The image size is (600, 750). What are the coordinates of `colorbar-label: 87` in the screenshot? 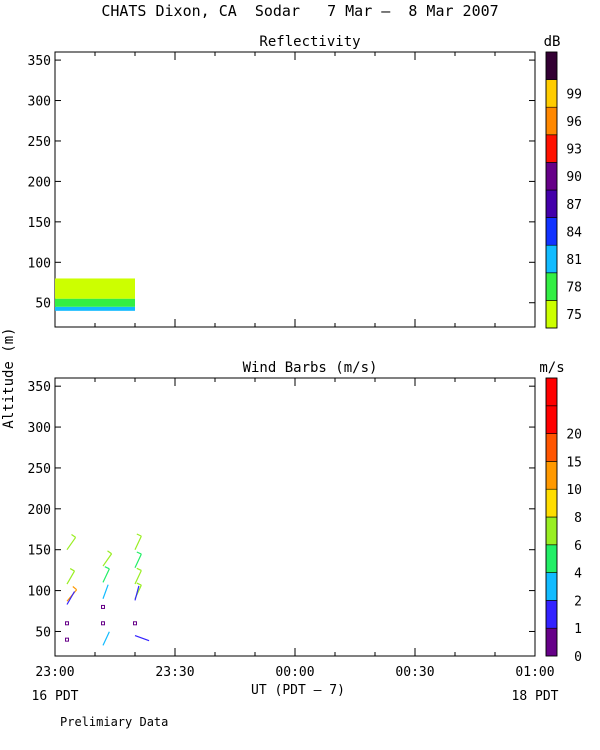 It's located at (574, 205).